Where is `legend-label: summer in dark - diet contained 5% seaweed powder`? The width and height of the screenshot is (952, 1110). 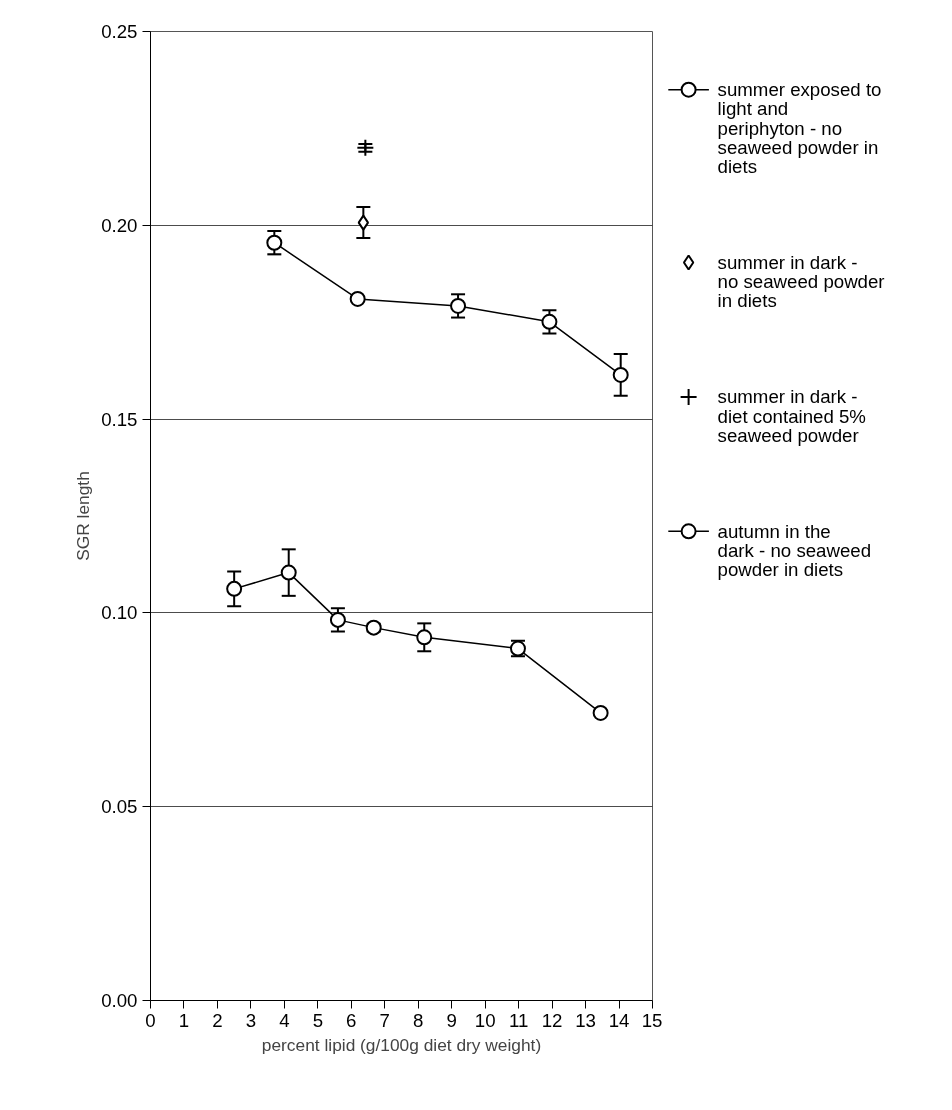
legend-label: summer in dark - diet contained 5% seaweed powder is located at coordinates (791, 416).